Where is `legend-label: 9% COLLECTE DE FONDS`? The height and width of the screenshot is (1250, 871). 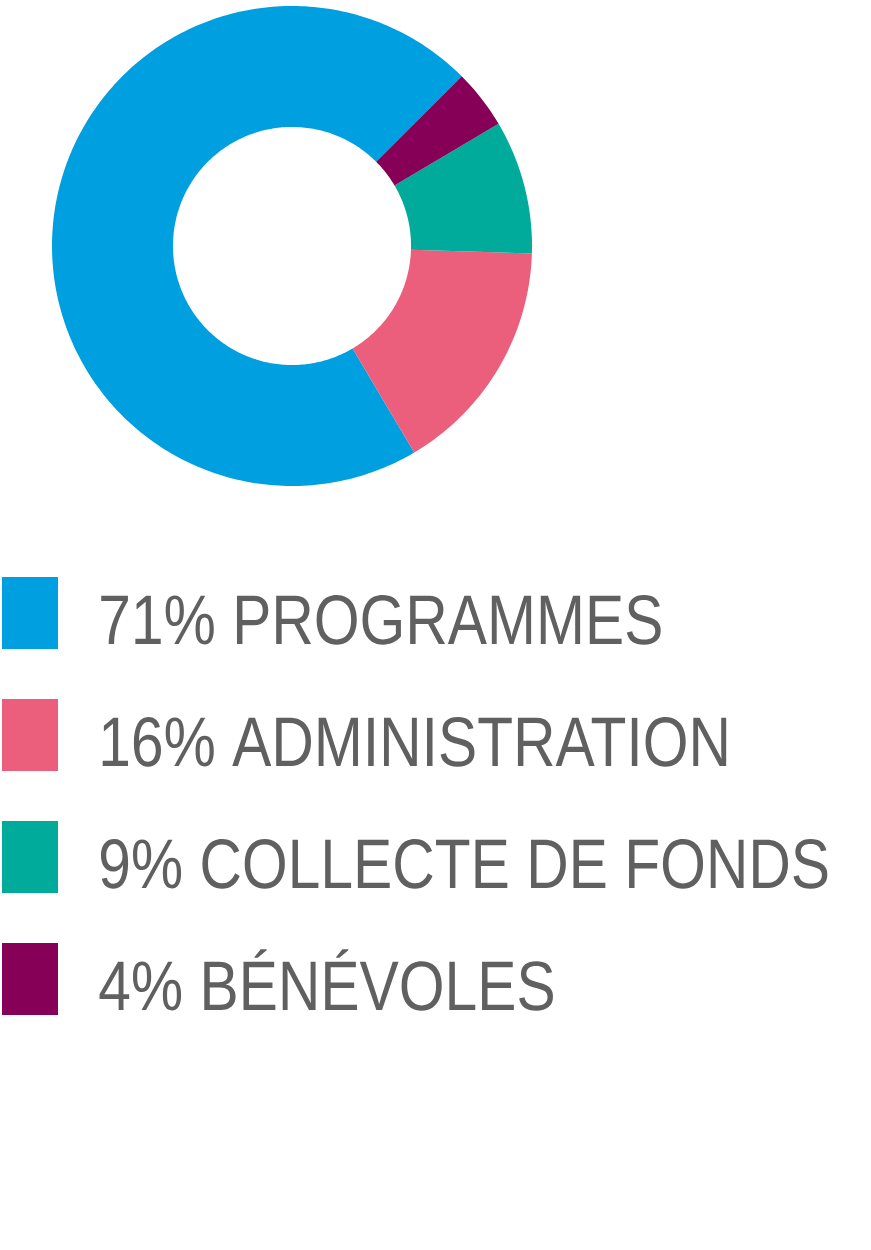 legend-label: 9% COLLECTE DE FONDS is located at coordinates (464, 864).